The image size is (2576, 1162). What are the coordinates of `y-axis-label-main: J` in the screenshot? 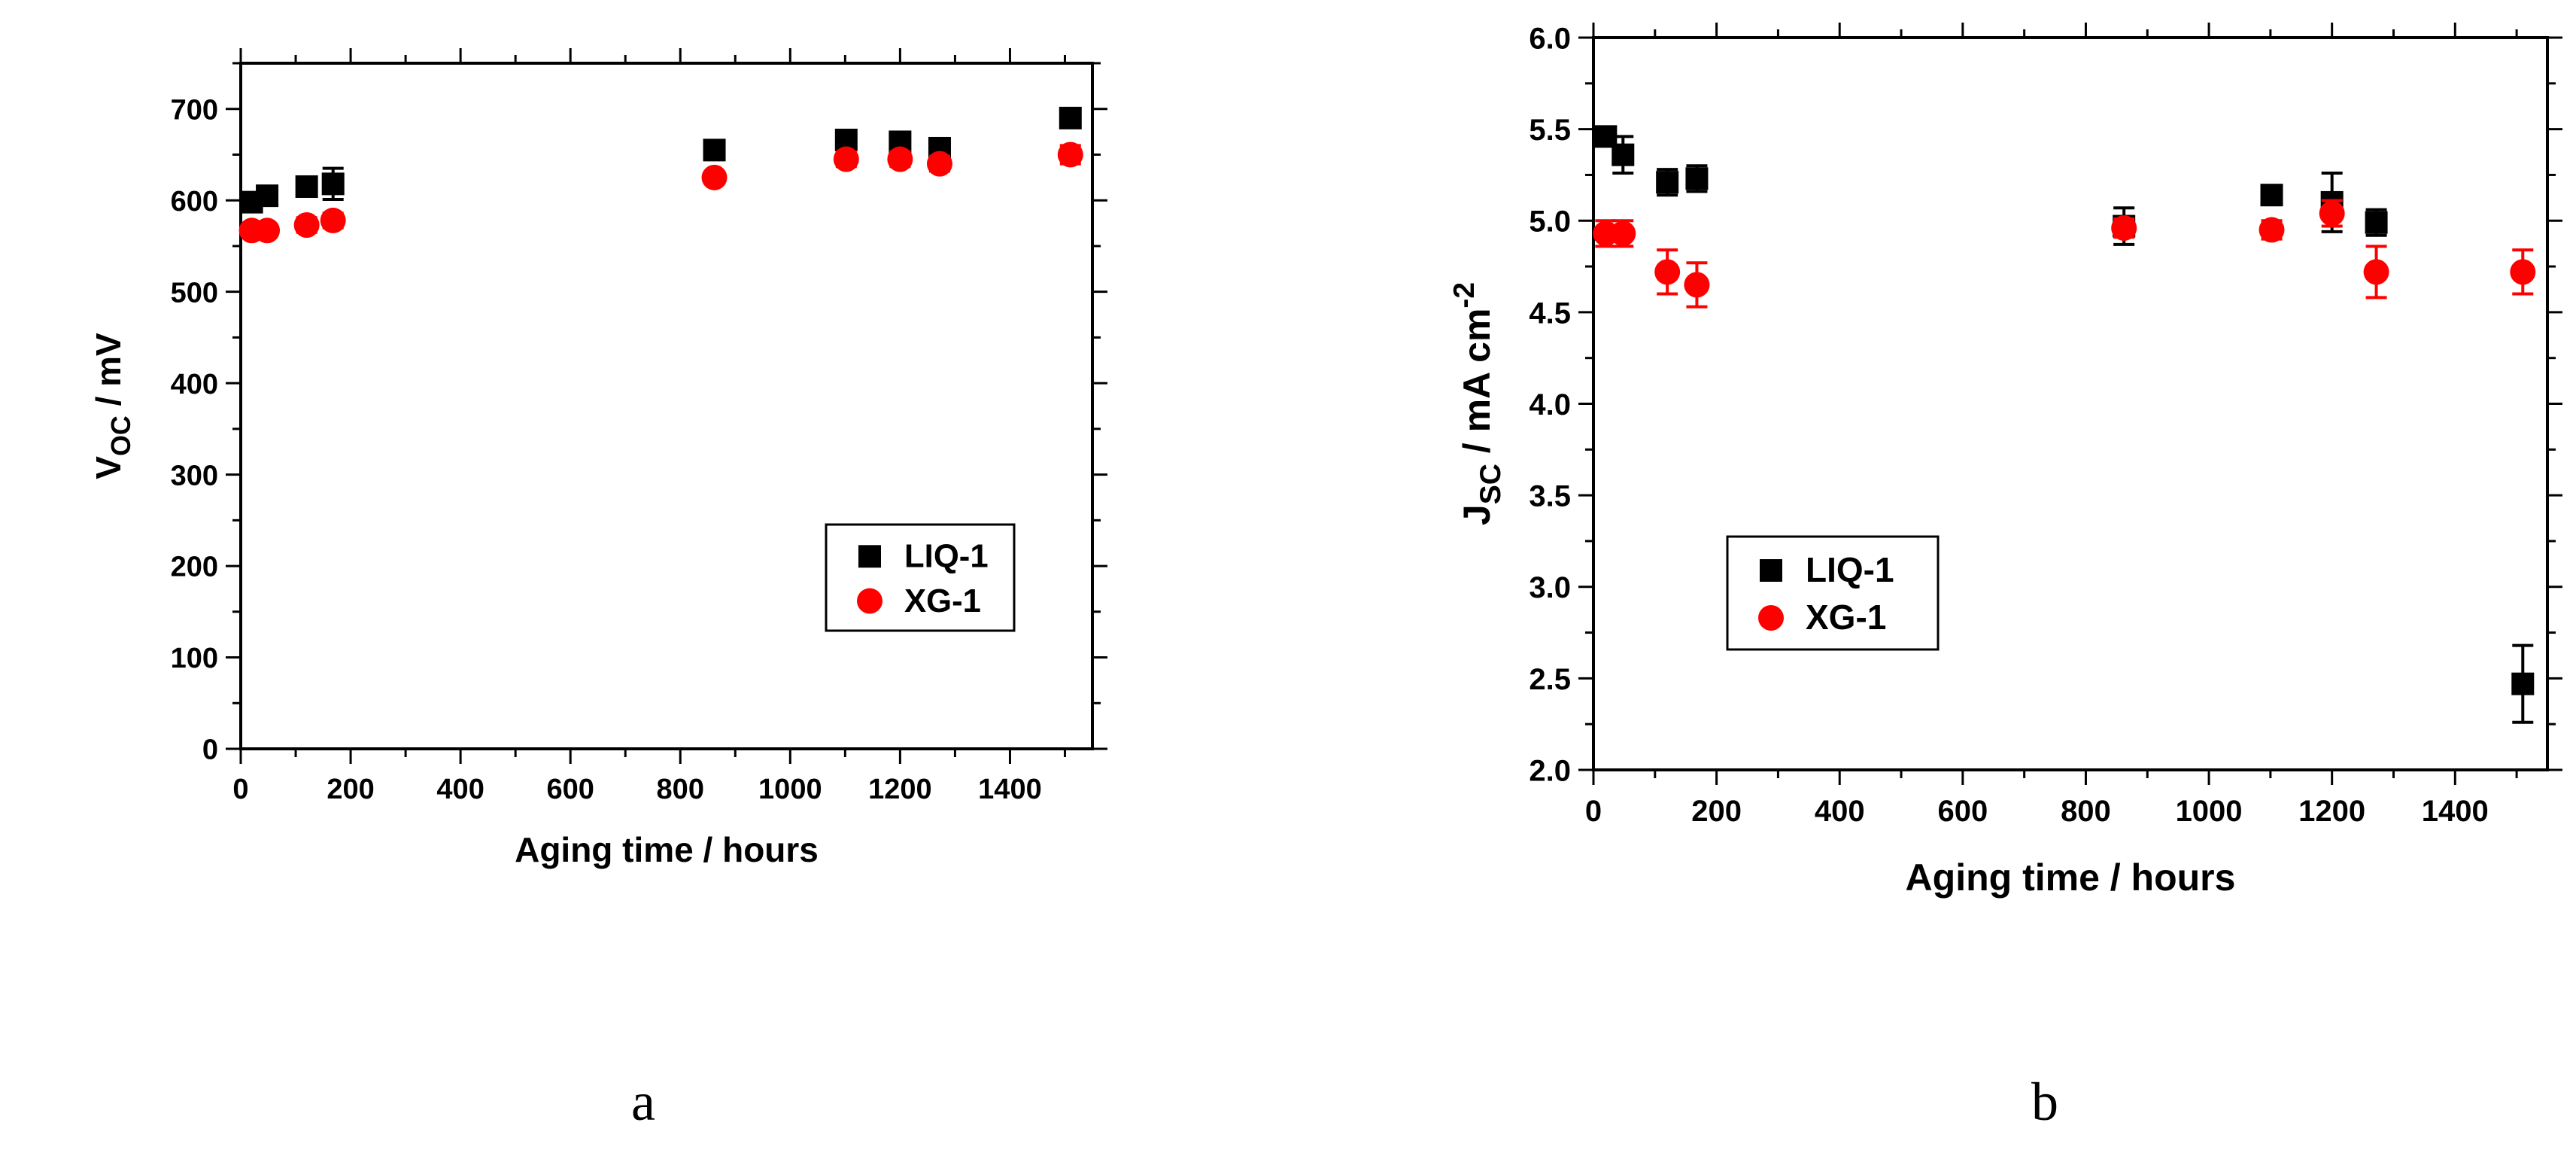 It's located at (1477, 514).